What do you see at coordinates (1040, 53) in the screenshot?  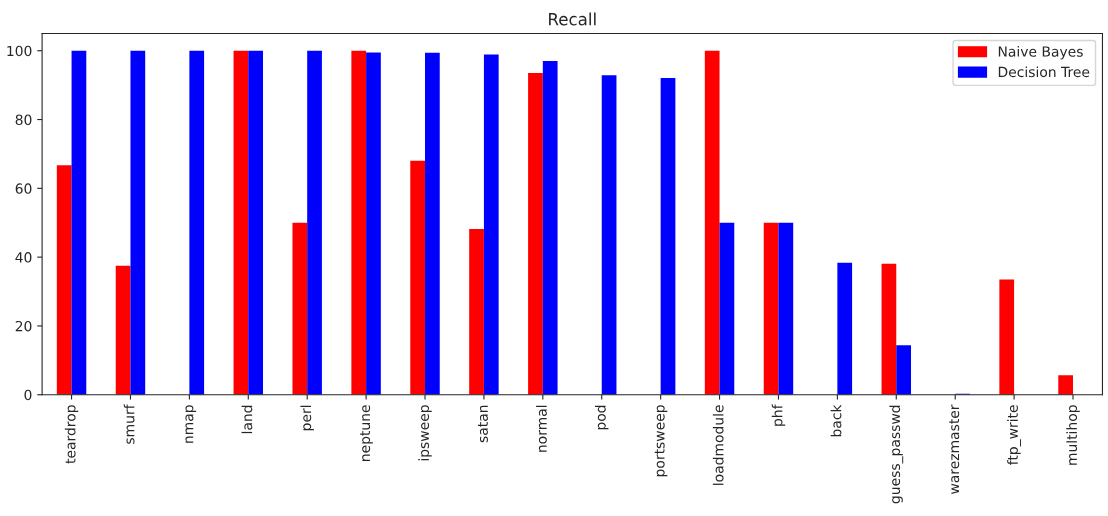 I see `legend-label: Naive Bayes` at bounding box center [1040, 53].